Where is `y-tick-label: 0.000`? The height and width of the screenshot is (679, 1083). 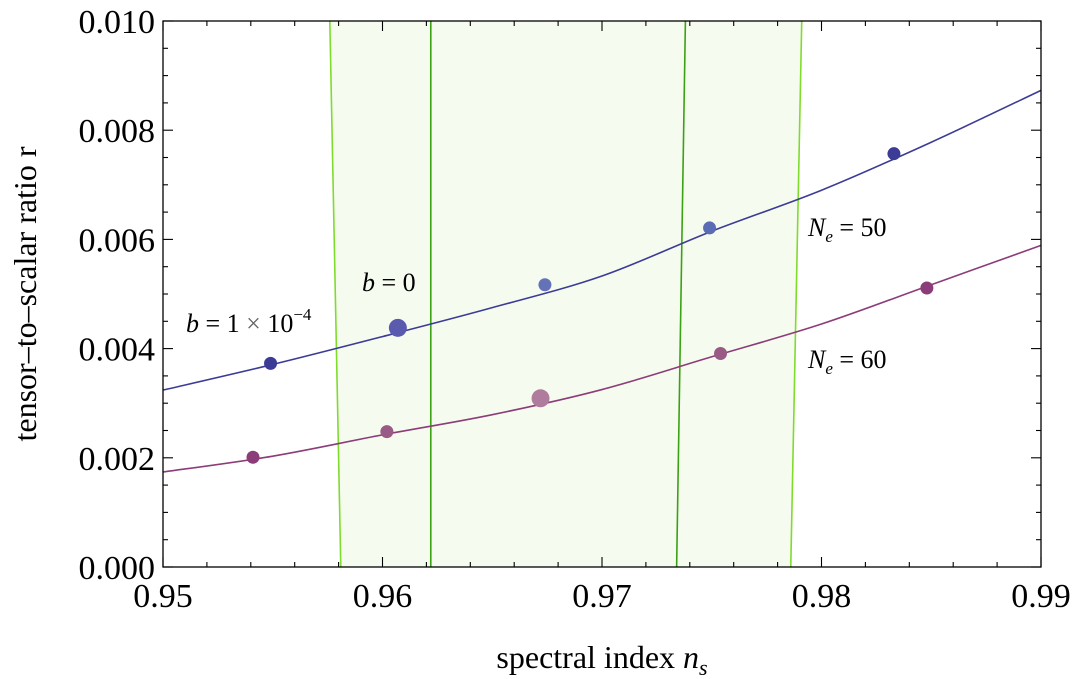
y-tick-label: 0.000 is located at coordinates (117, 568).